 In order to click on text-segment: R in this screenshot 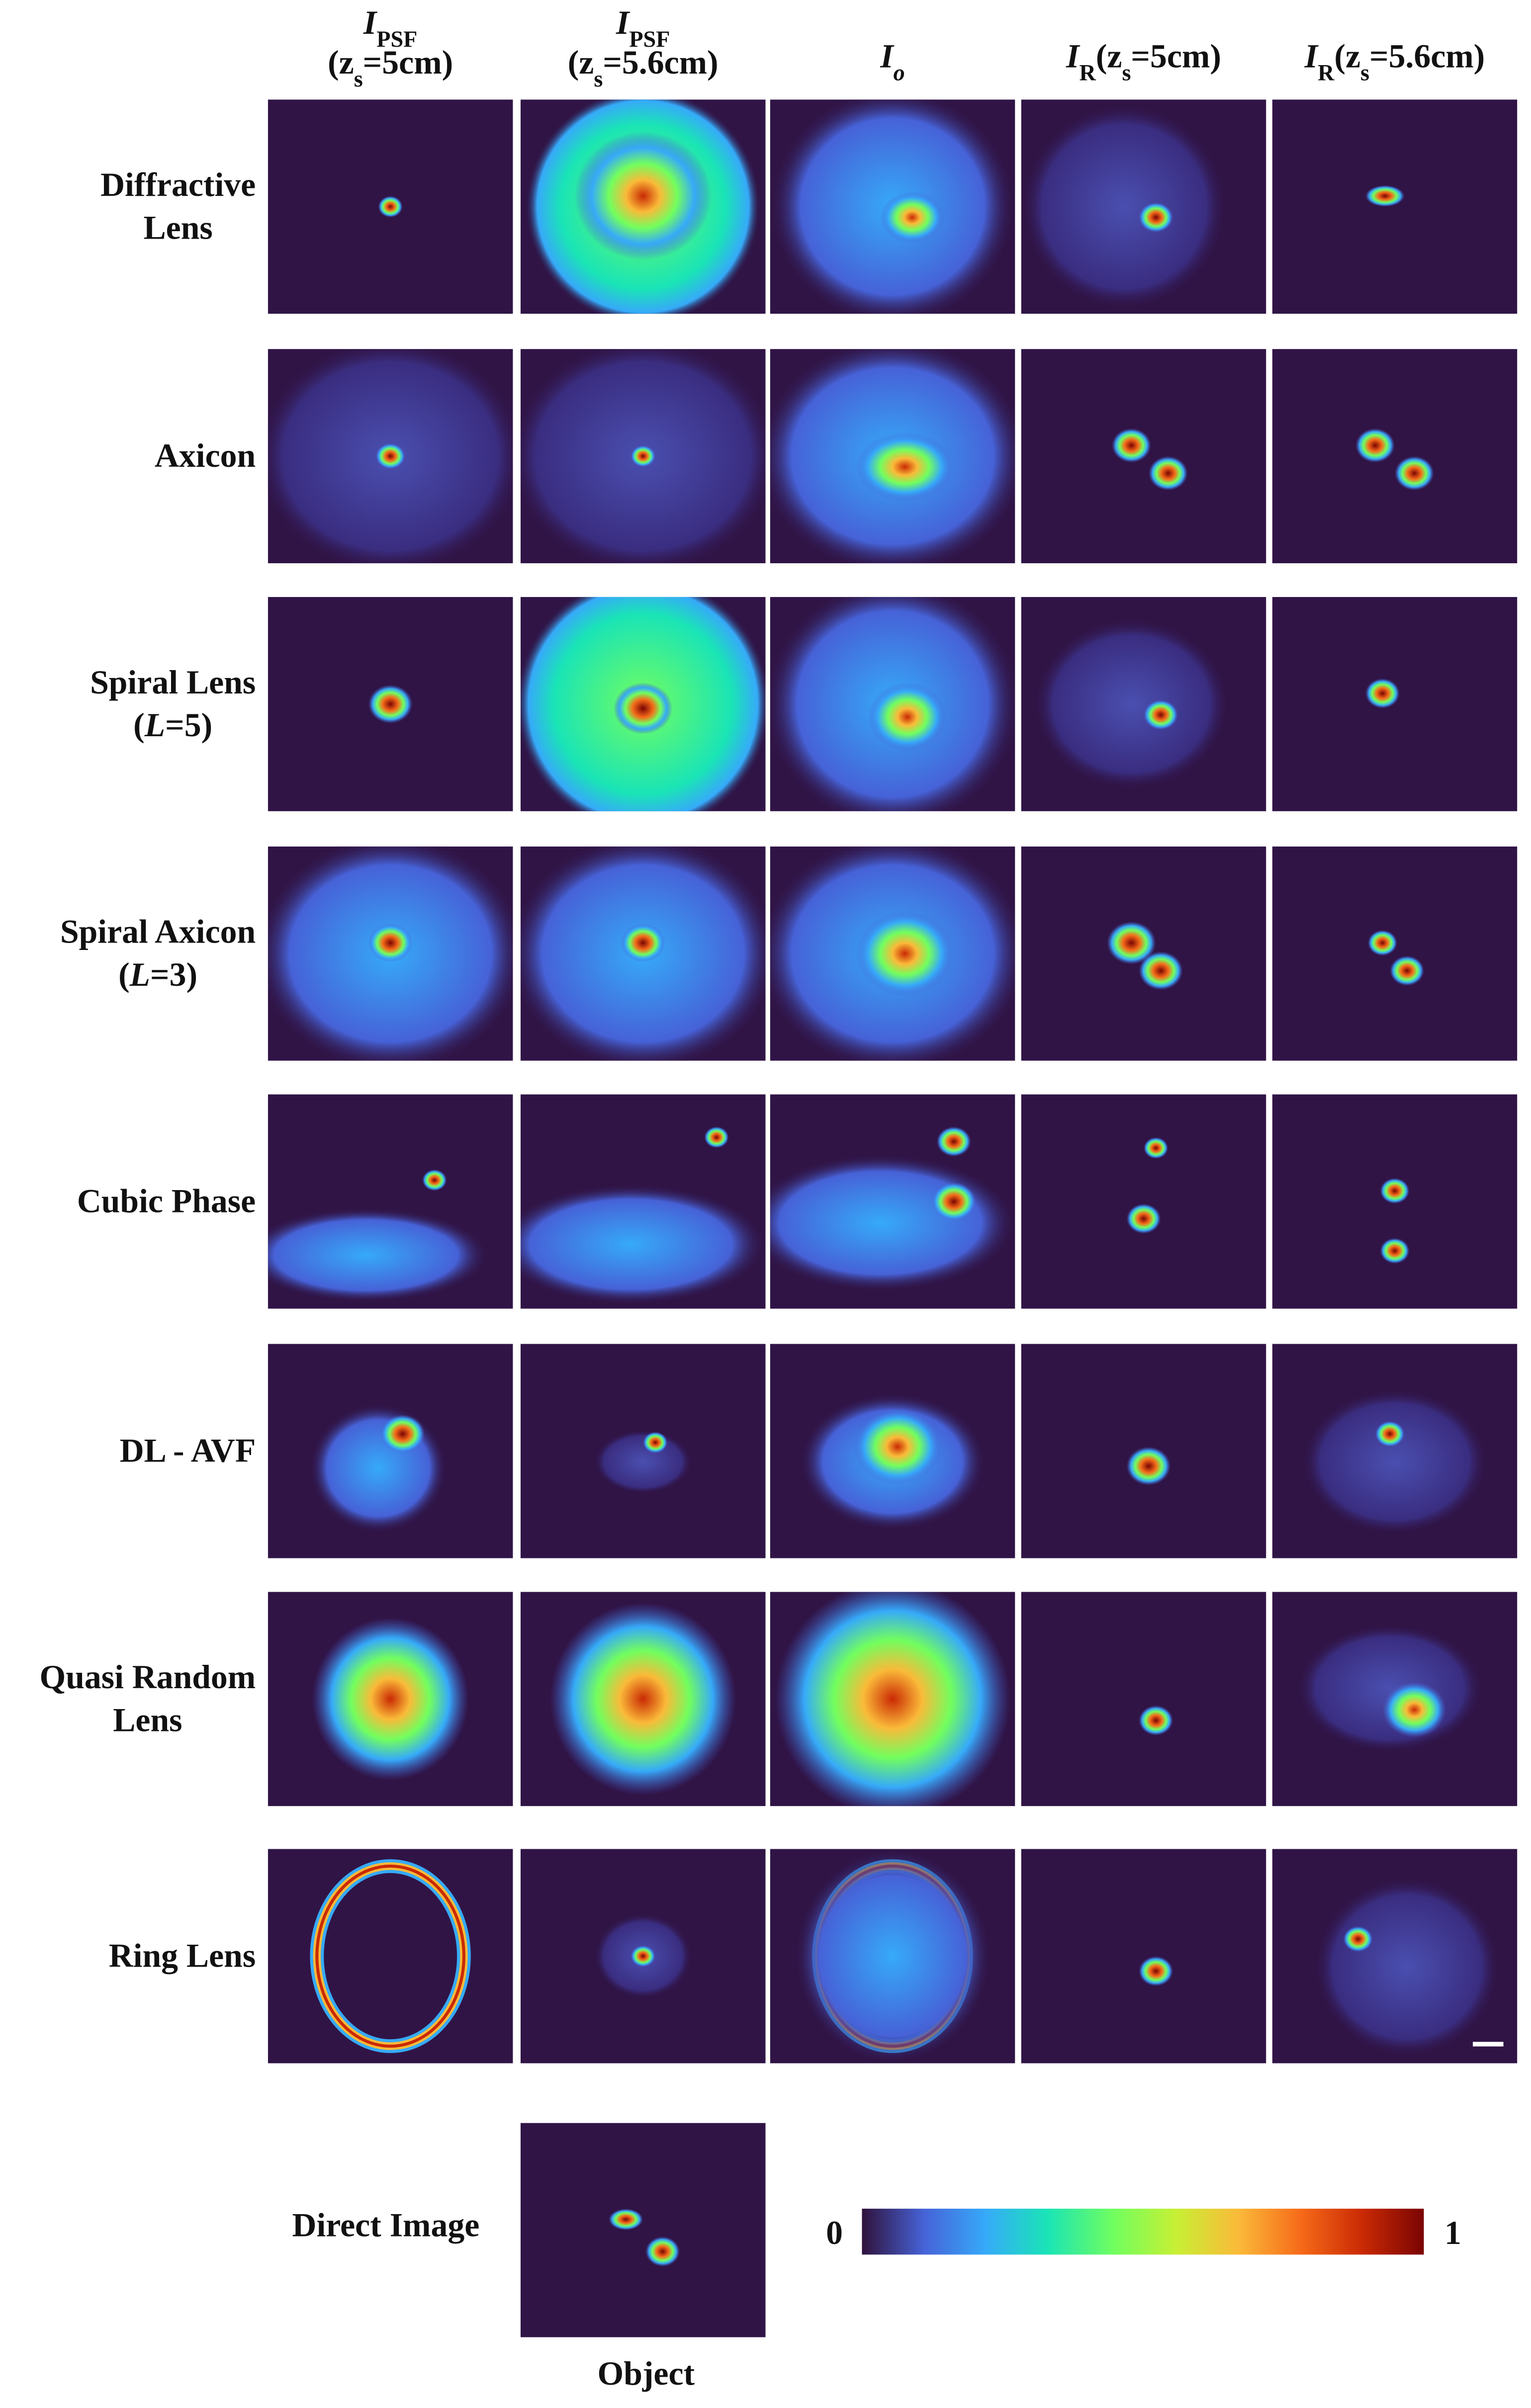, I will do `click(1326, 72)`.